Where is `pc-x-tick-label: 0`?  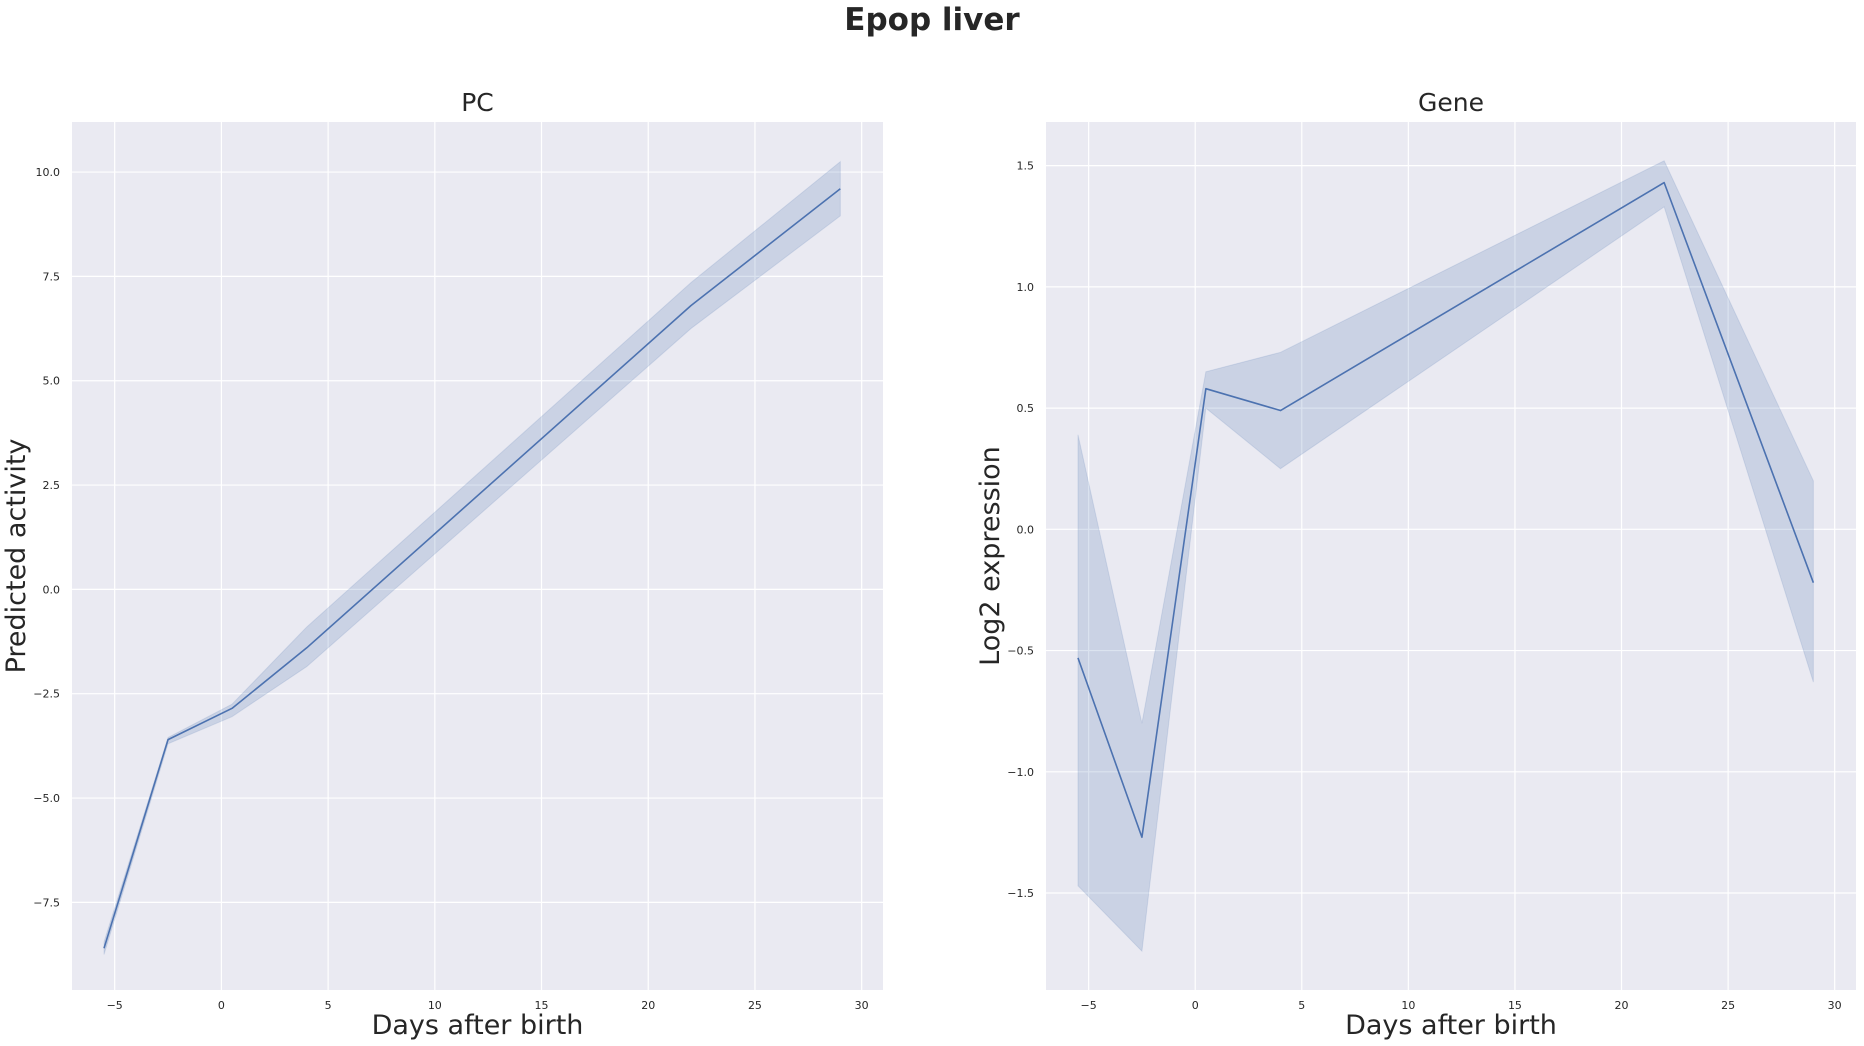 pc-x-tick-label: 0 is located at coordinates (221, 1005).